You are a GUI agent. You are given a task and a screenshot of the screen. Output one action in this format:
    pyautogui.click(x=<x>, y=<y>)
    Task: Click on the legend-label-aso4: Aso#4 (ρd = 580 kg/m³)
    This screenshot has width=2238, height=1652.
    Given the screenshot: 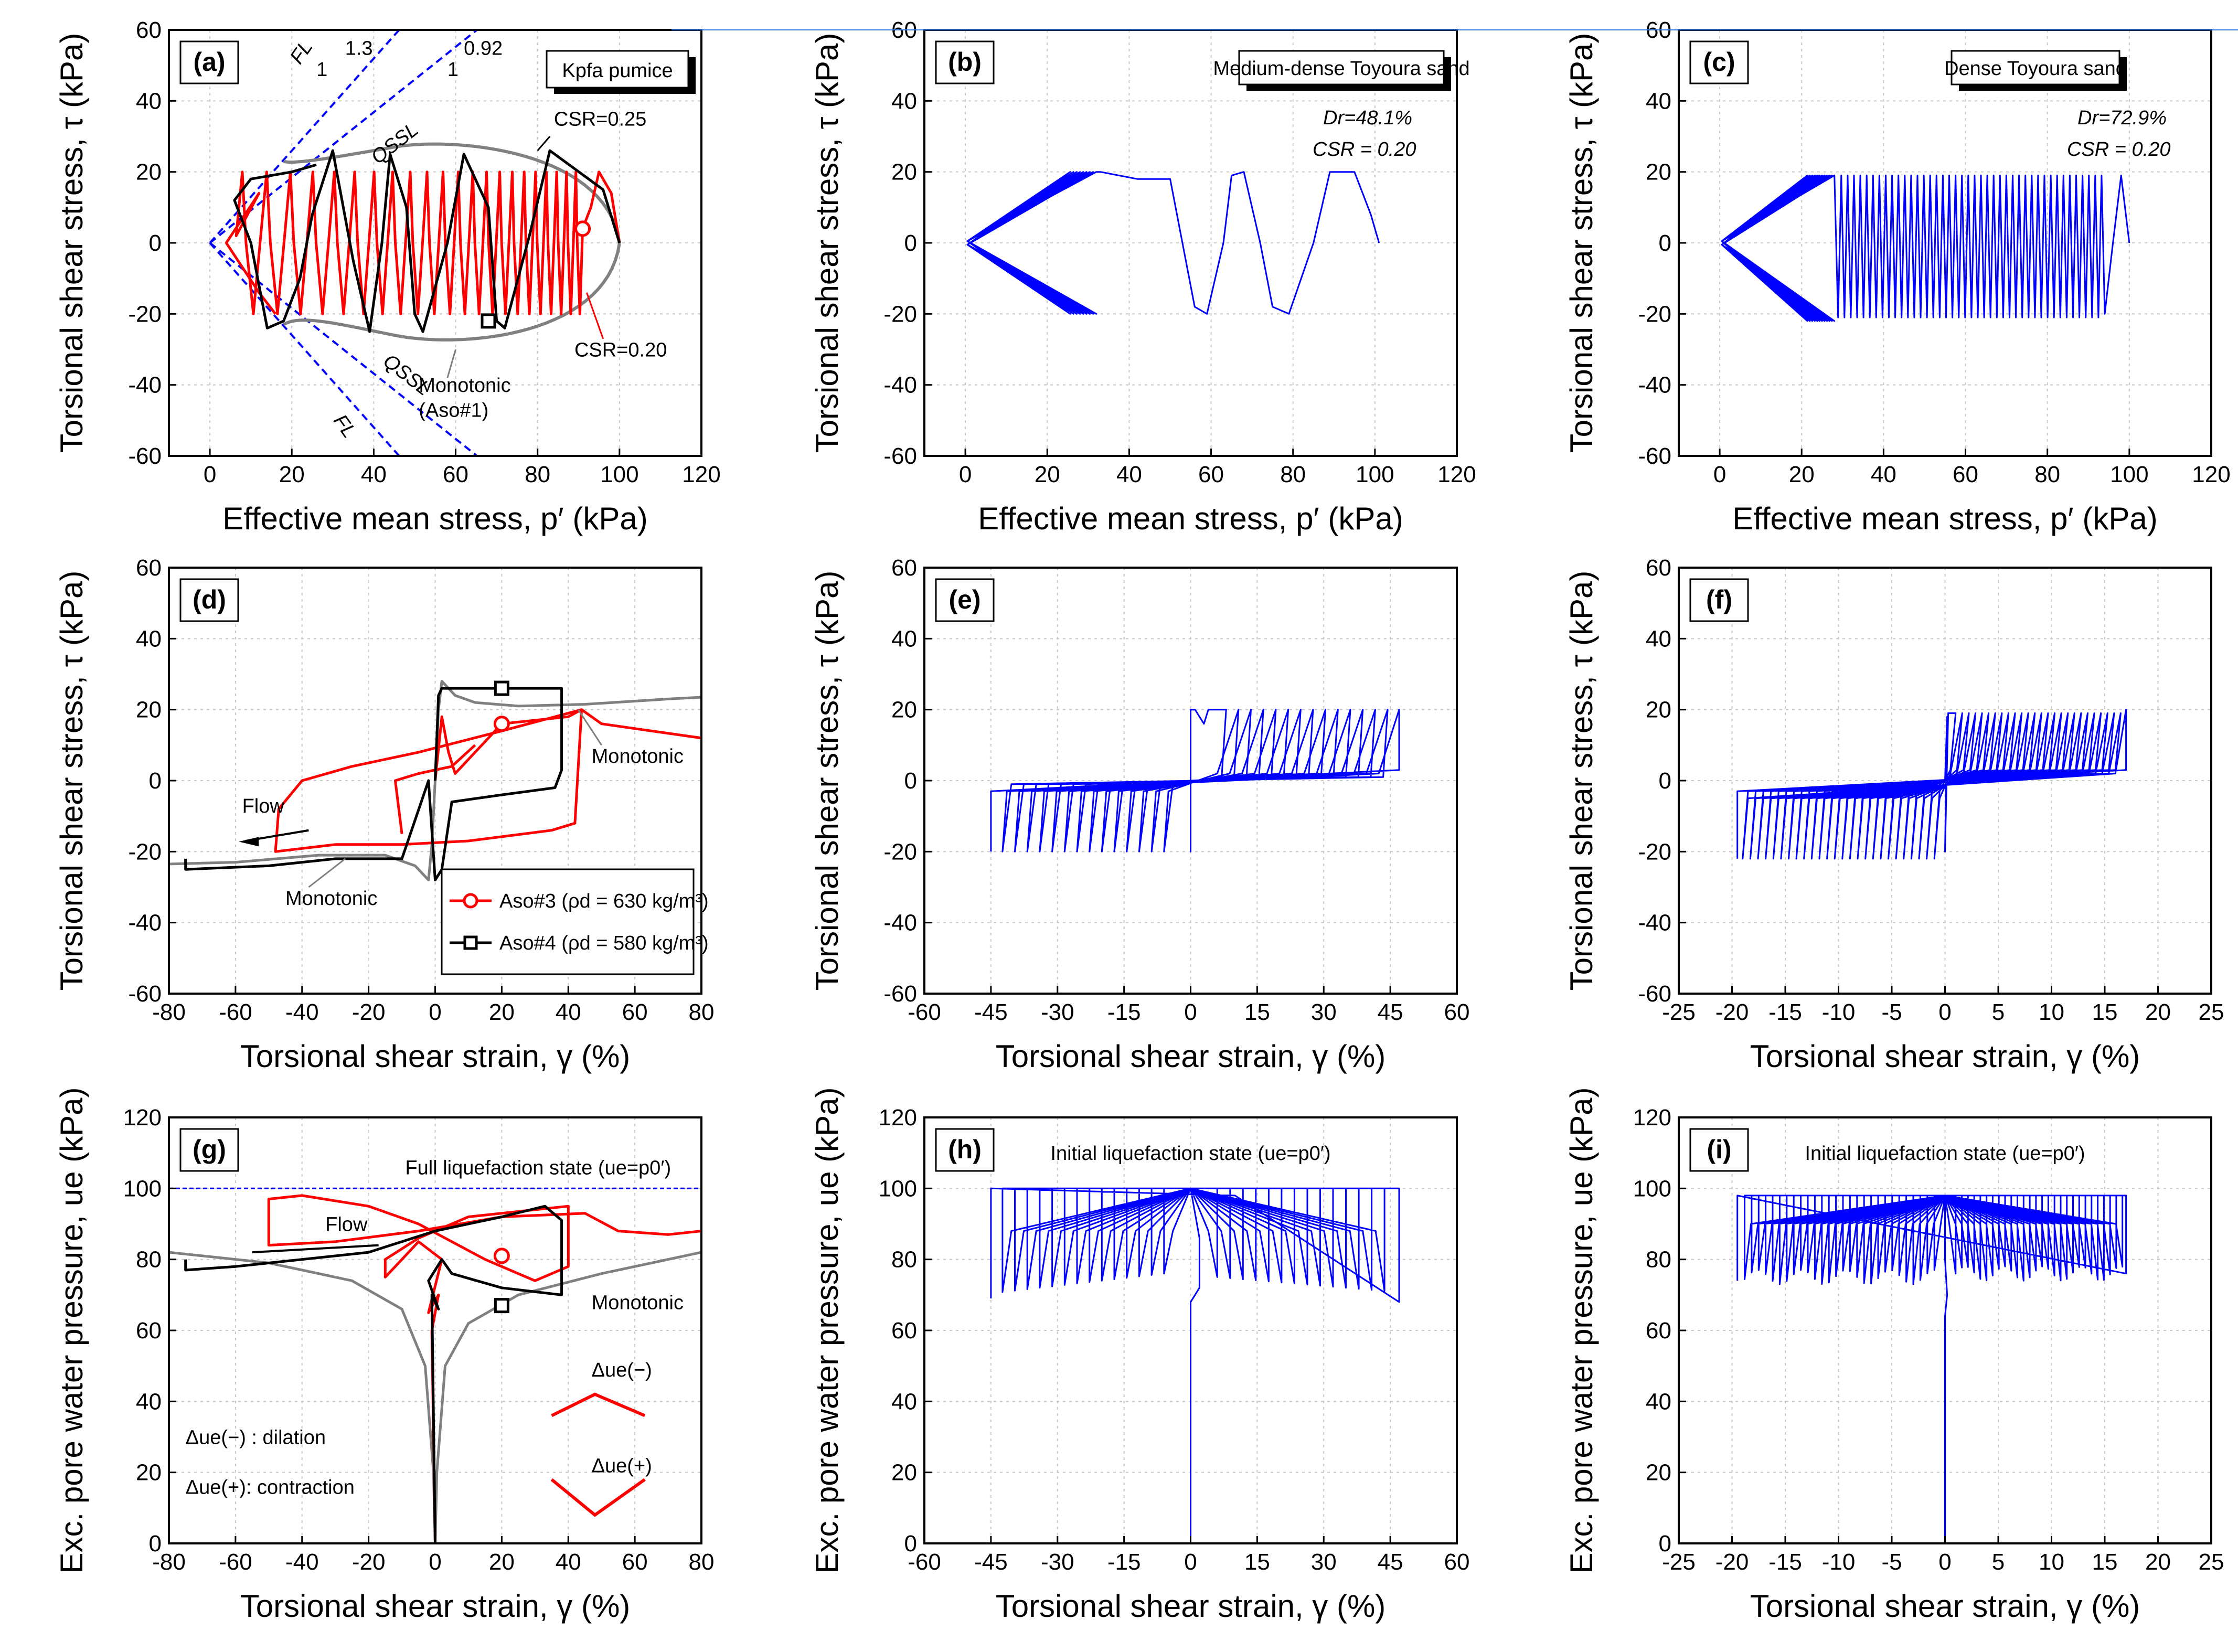 What is the action you would take?
    pyautogui.click(x=604, y=943)
    